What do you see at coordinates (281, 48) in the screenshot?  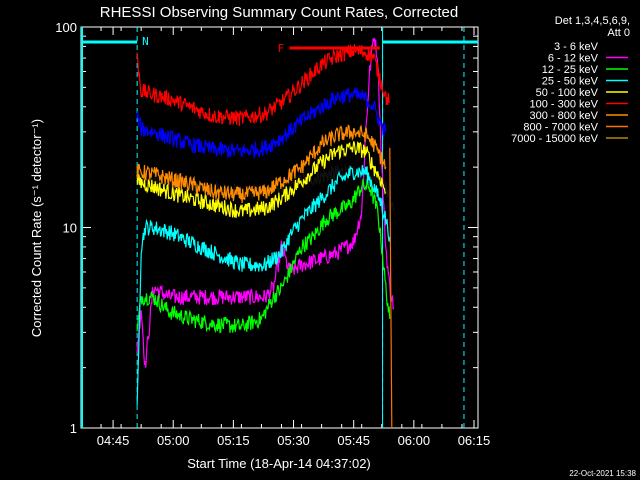 I see `flare-annotation: F` at bounding box center [281, 48].